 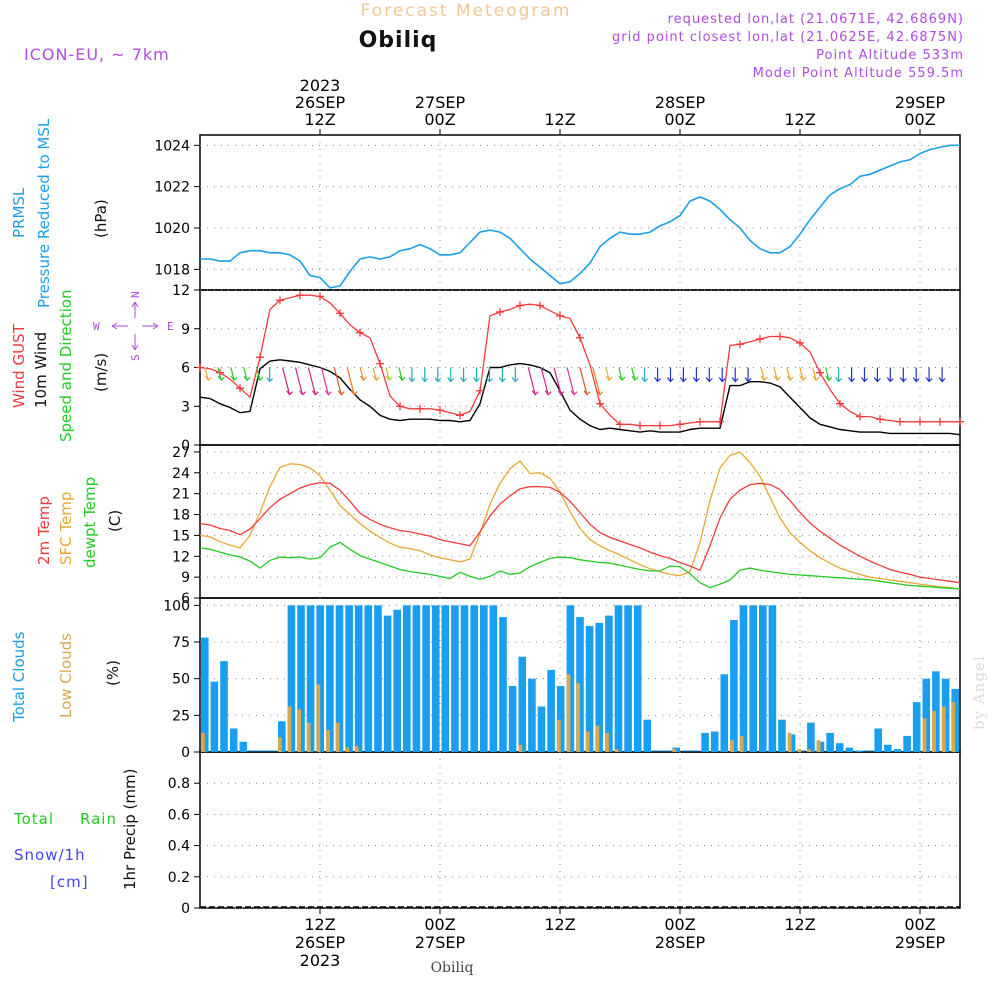 What do you see at coordinates (680, 942) in the screenshot?
I see `time-label-bottom: 28SEP` at bounding box center [680, 942].